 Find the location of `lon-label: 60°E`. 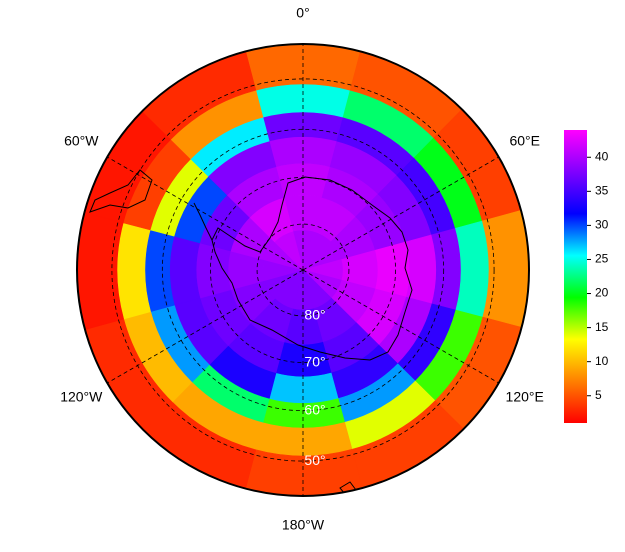

lon-label: 60°E is located at coordinates (524, 141).